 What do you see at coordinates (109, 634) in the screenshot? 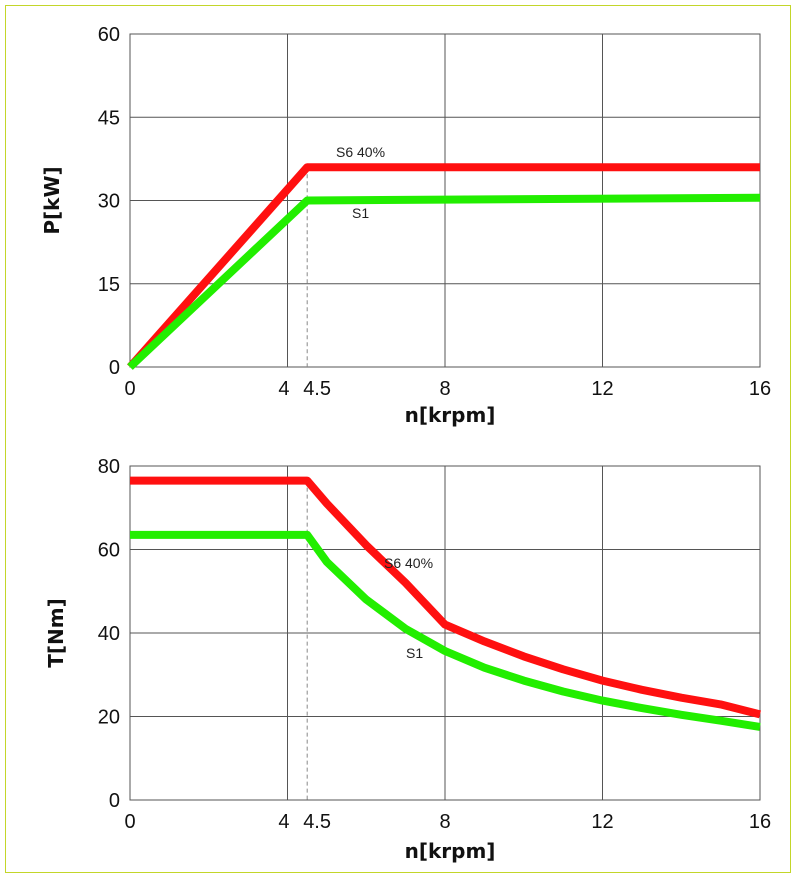
I see `y-tick-label: 40` at bounding box center [109, 634].